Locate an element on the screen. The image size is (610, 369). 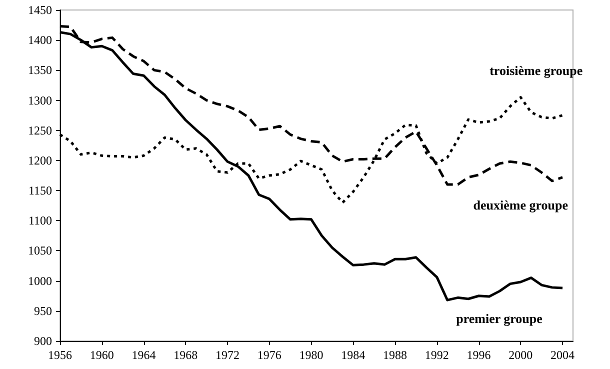
y-tick-label: 900 is located at coordinates (43, 341).